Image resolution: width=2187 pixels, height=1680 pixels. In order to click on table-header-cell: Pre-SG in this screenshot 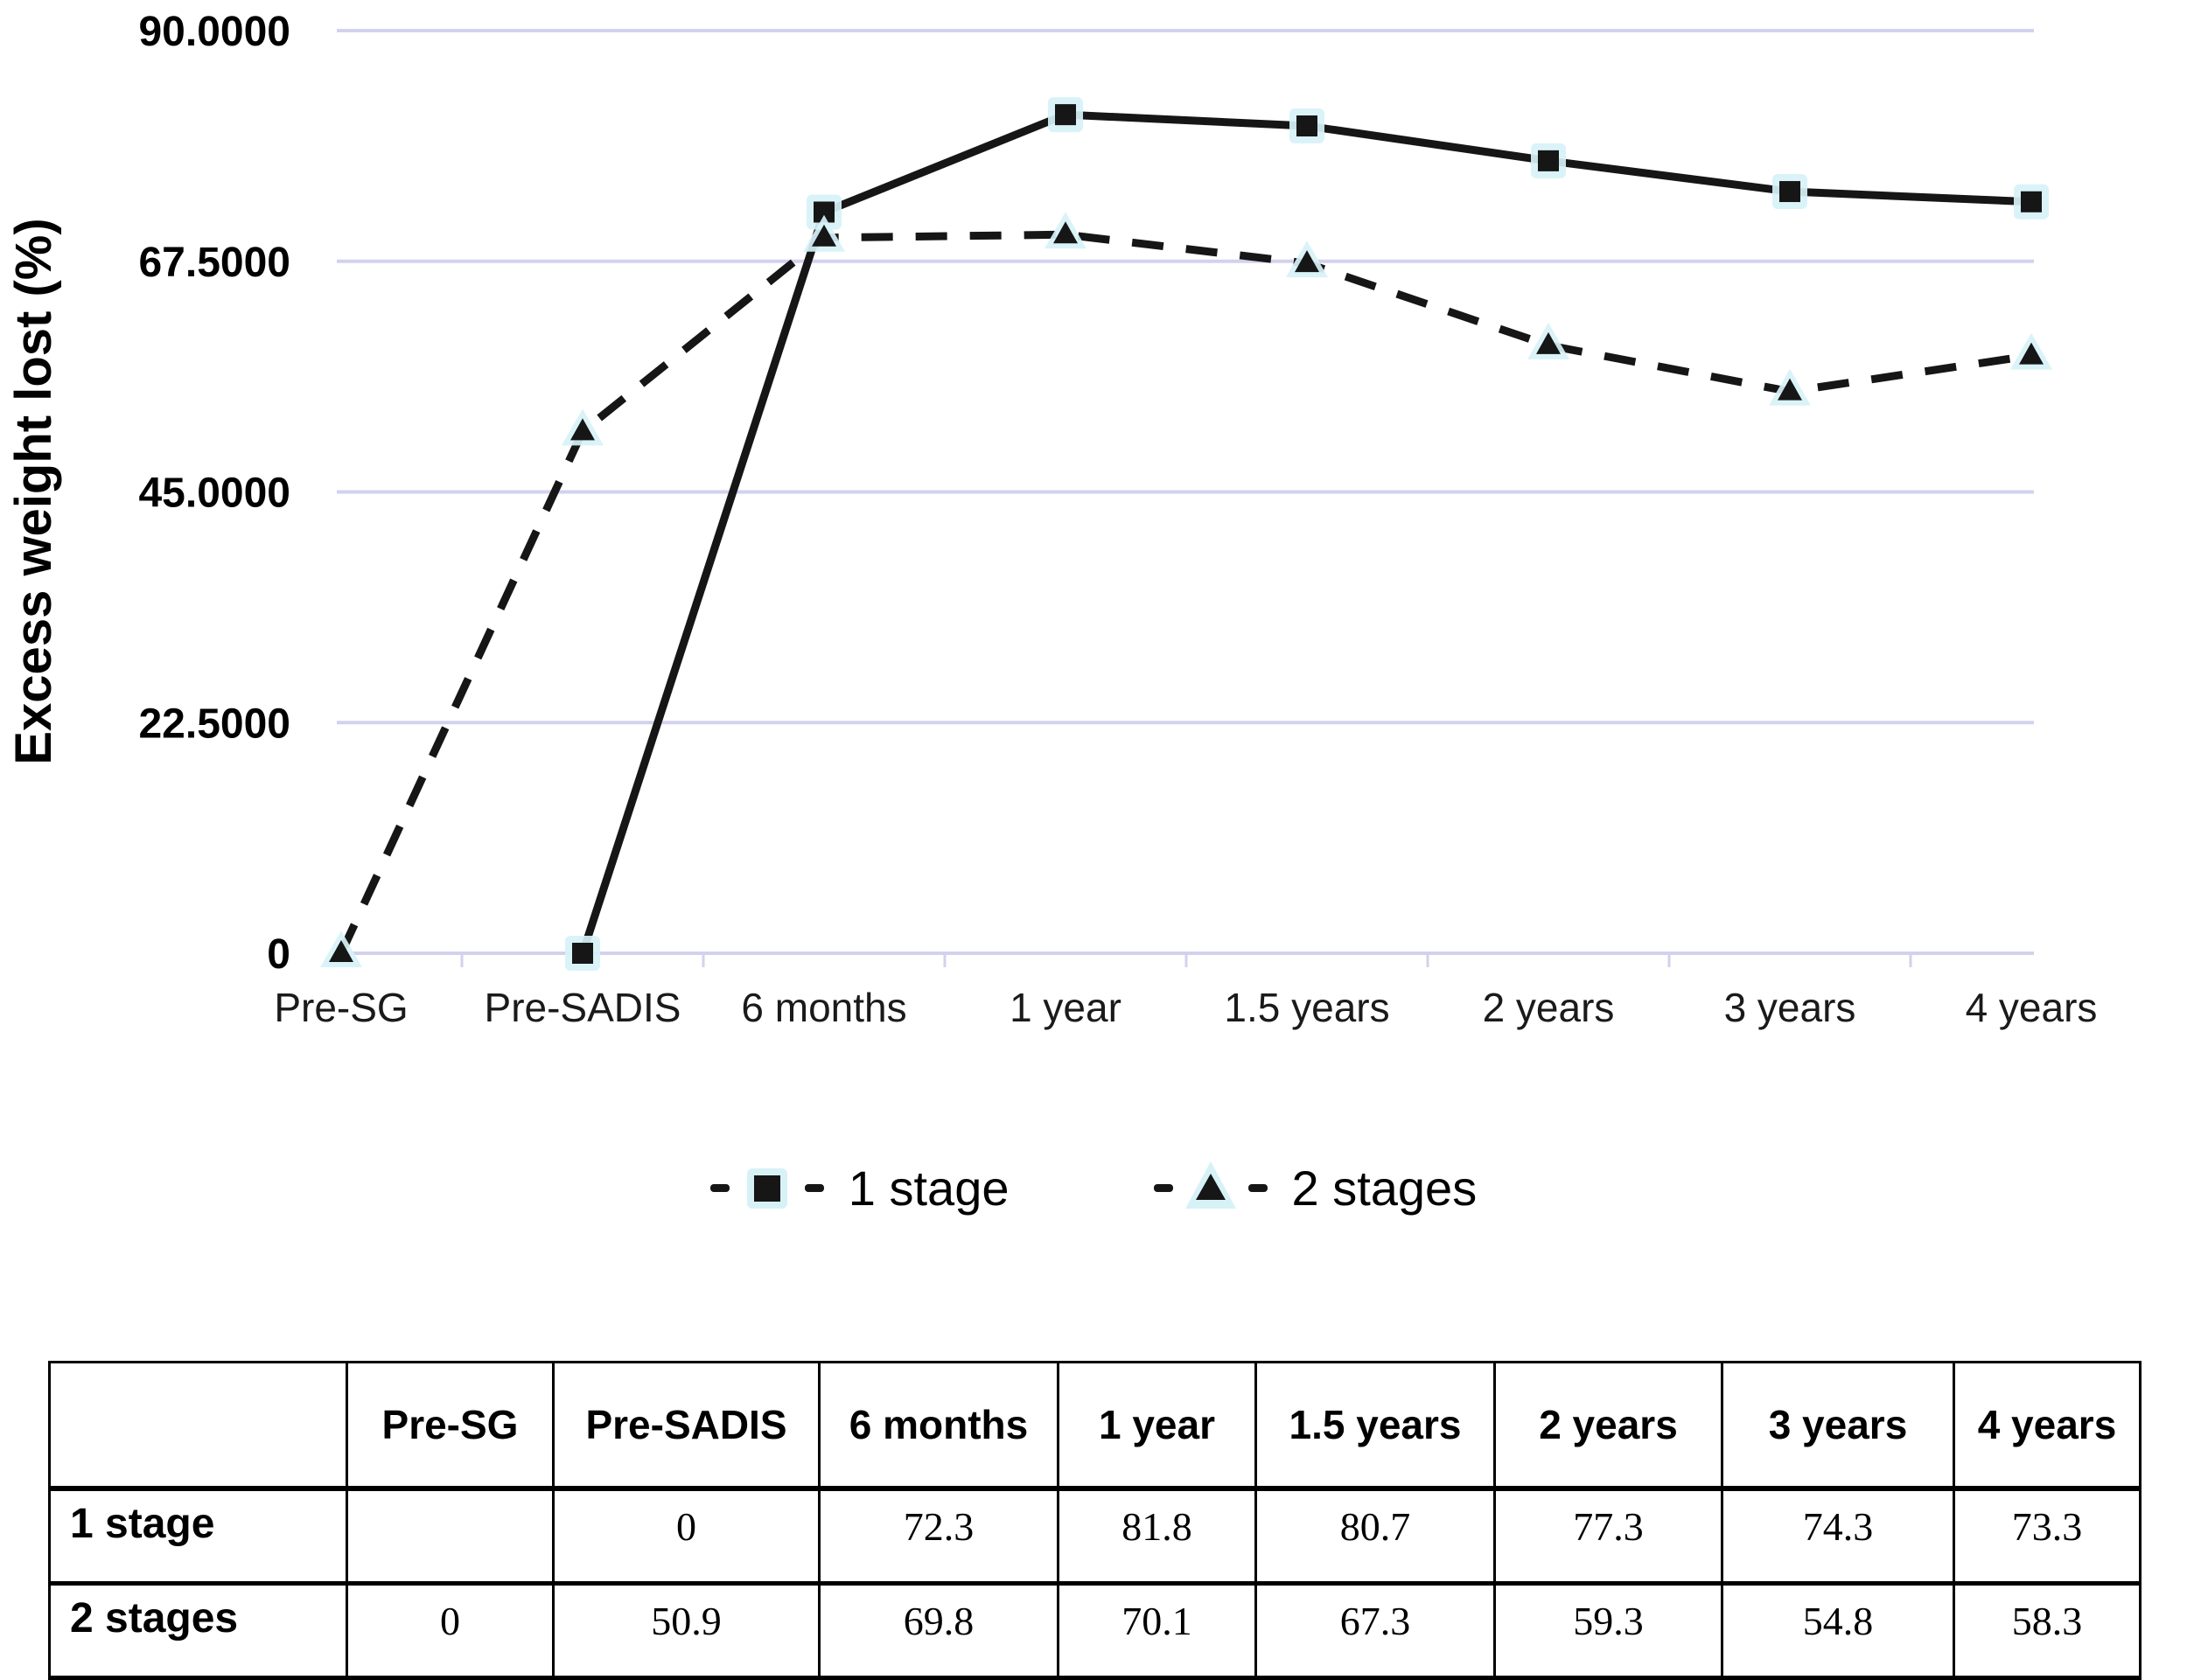, I will do `click(451, 1426)`.